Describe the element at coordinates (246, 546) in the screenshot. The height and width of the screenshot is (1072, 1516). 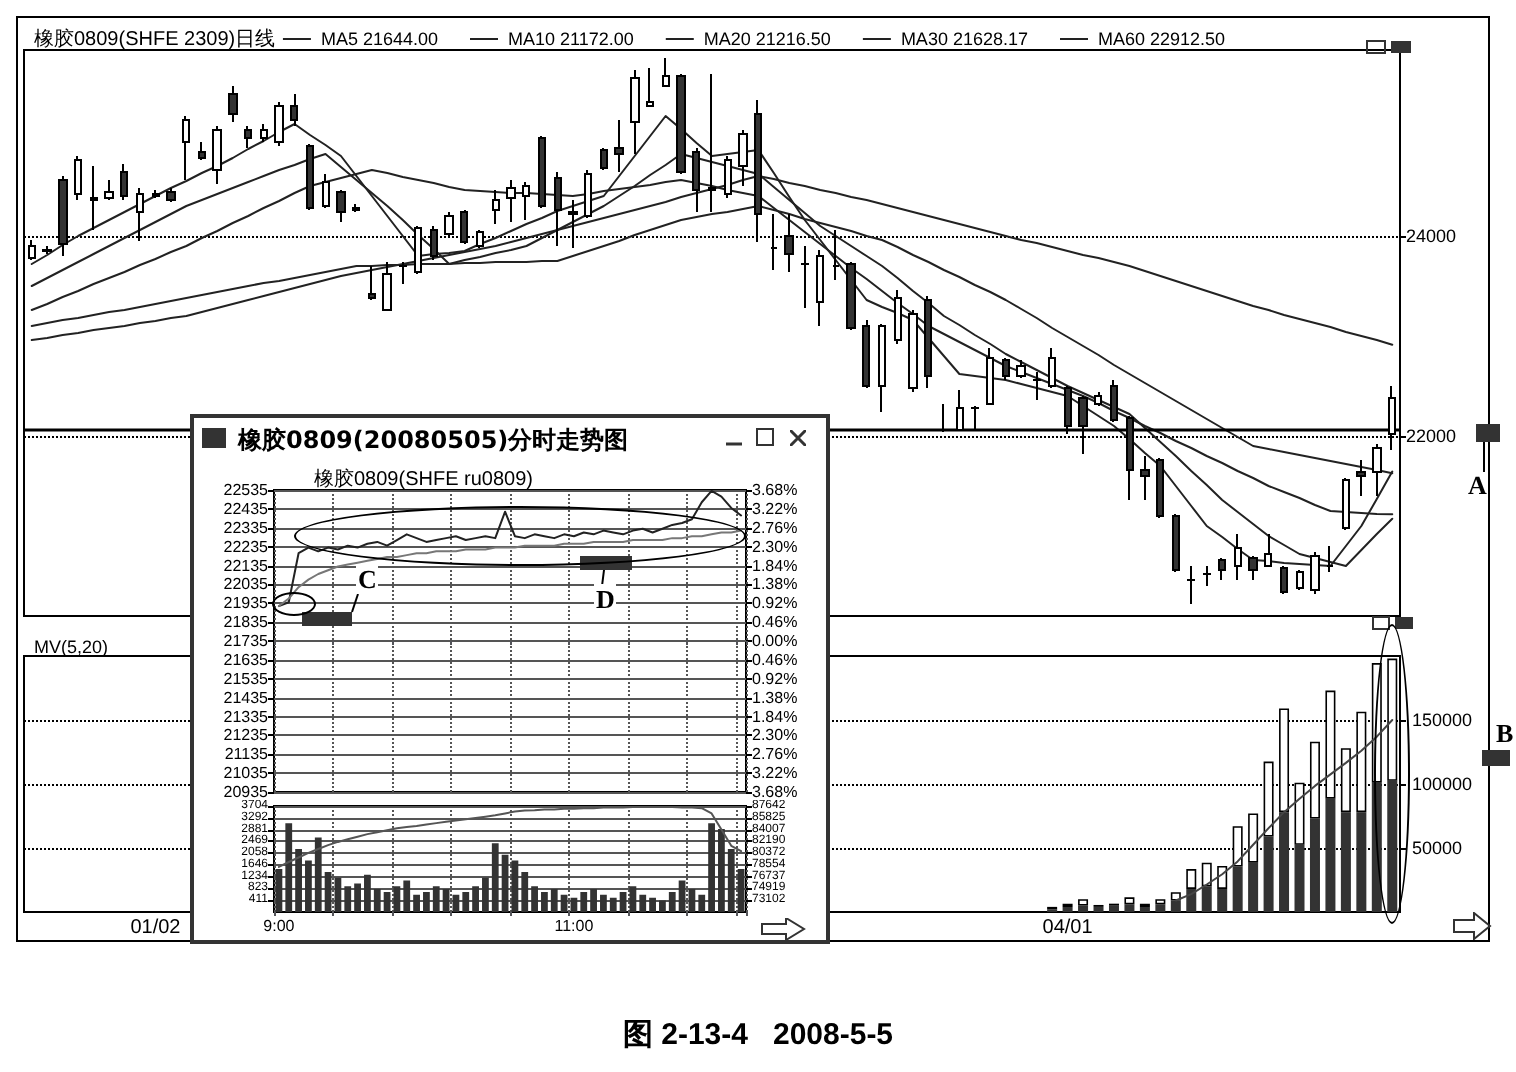
I see `y-tick-label: 22235` at that location.